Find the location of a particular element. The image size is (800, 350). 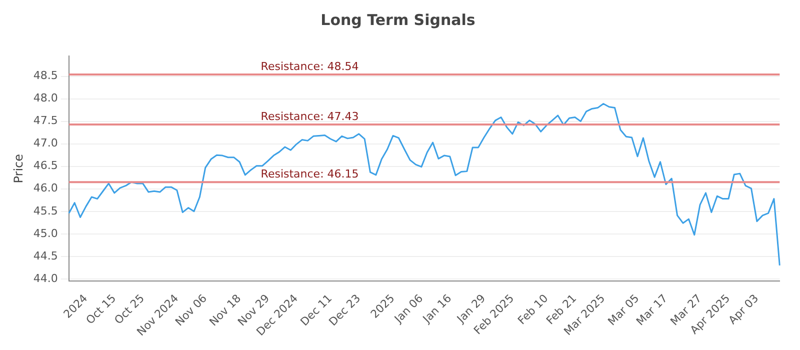

y-tick-label: 44.0 is located at coordinates (45, 278).